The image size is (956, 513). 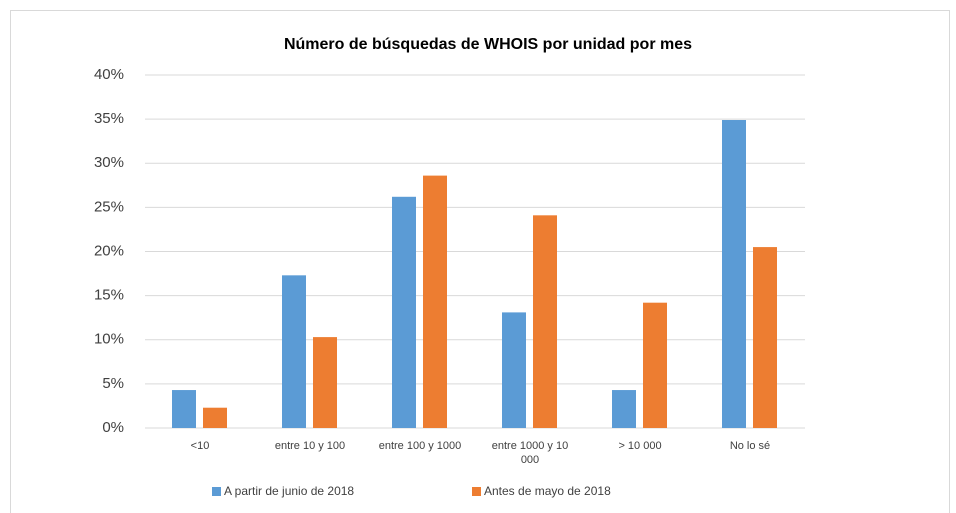 What do you see at coordinates (420, 446) in the screenshot?
I see `x-tick-label: entre 100 y 1000` at bounding box center [420, 446].